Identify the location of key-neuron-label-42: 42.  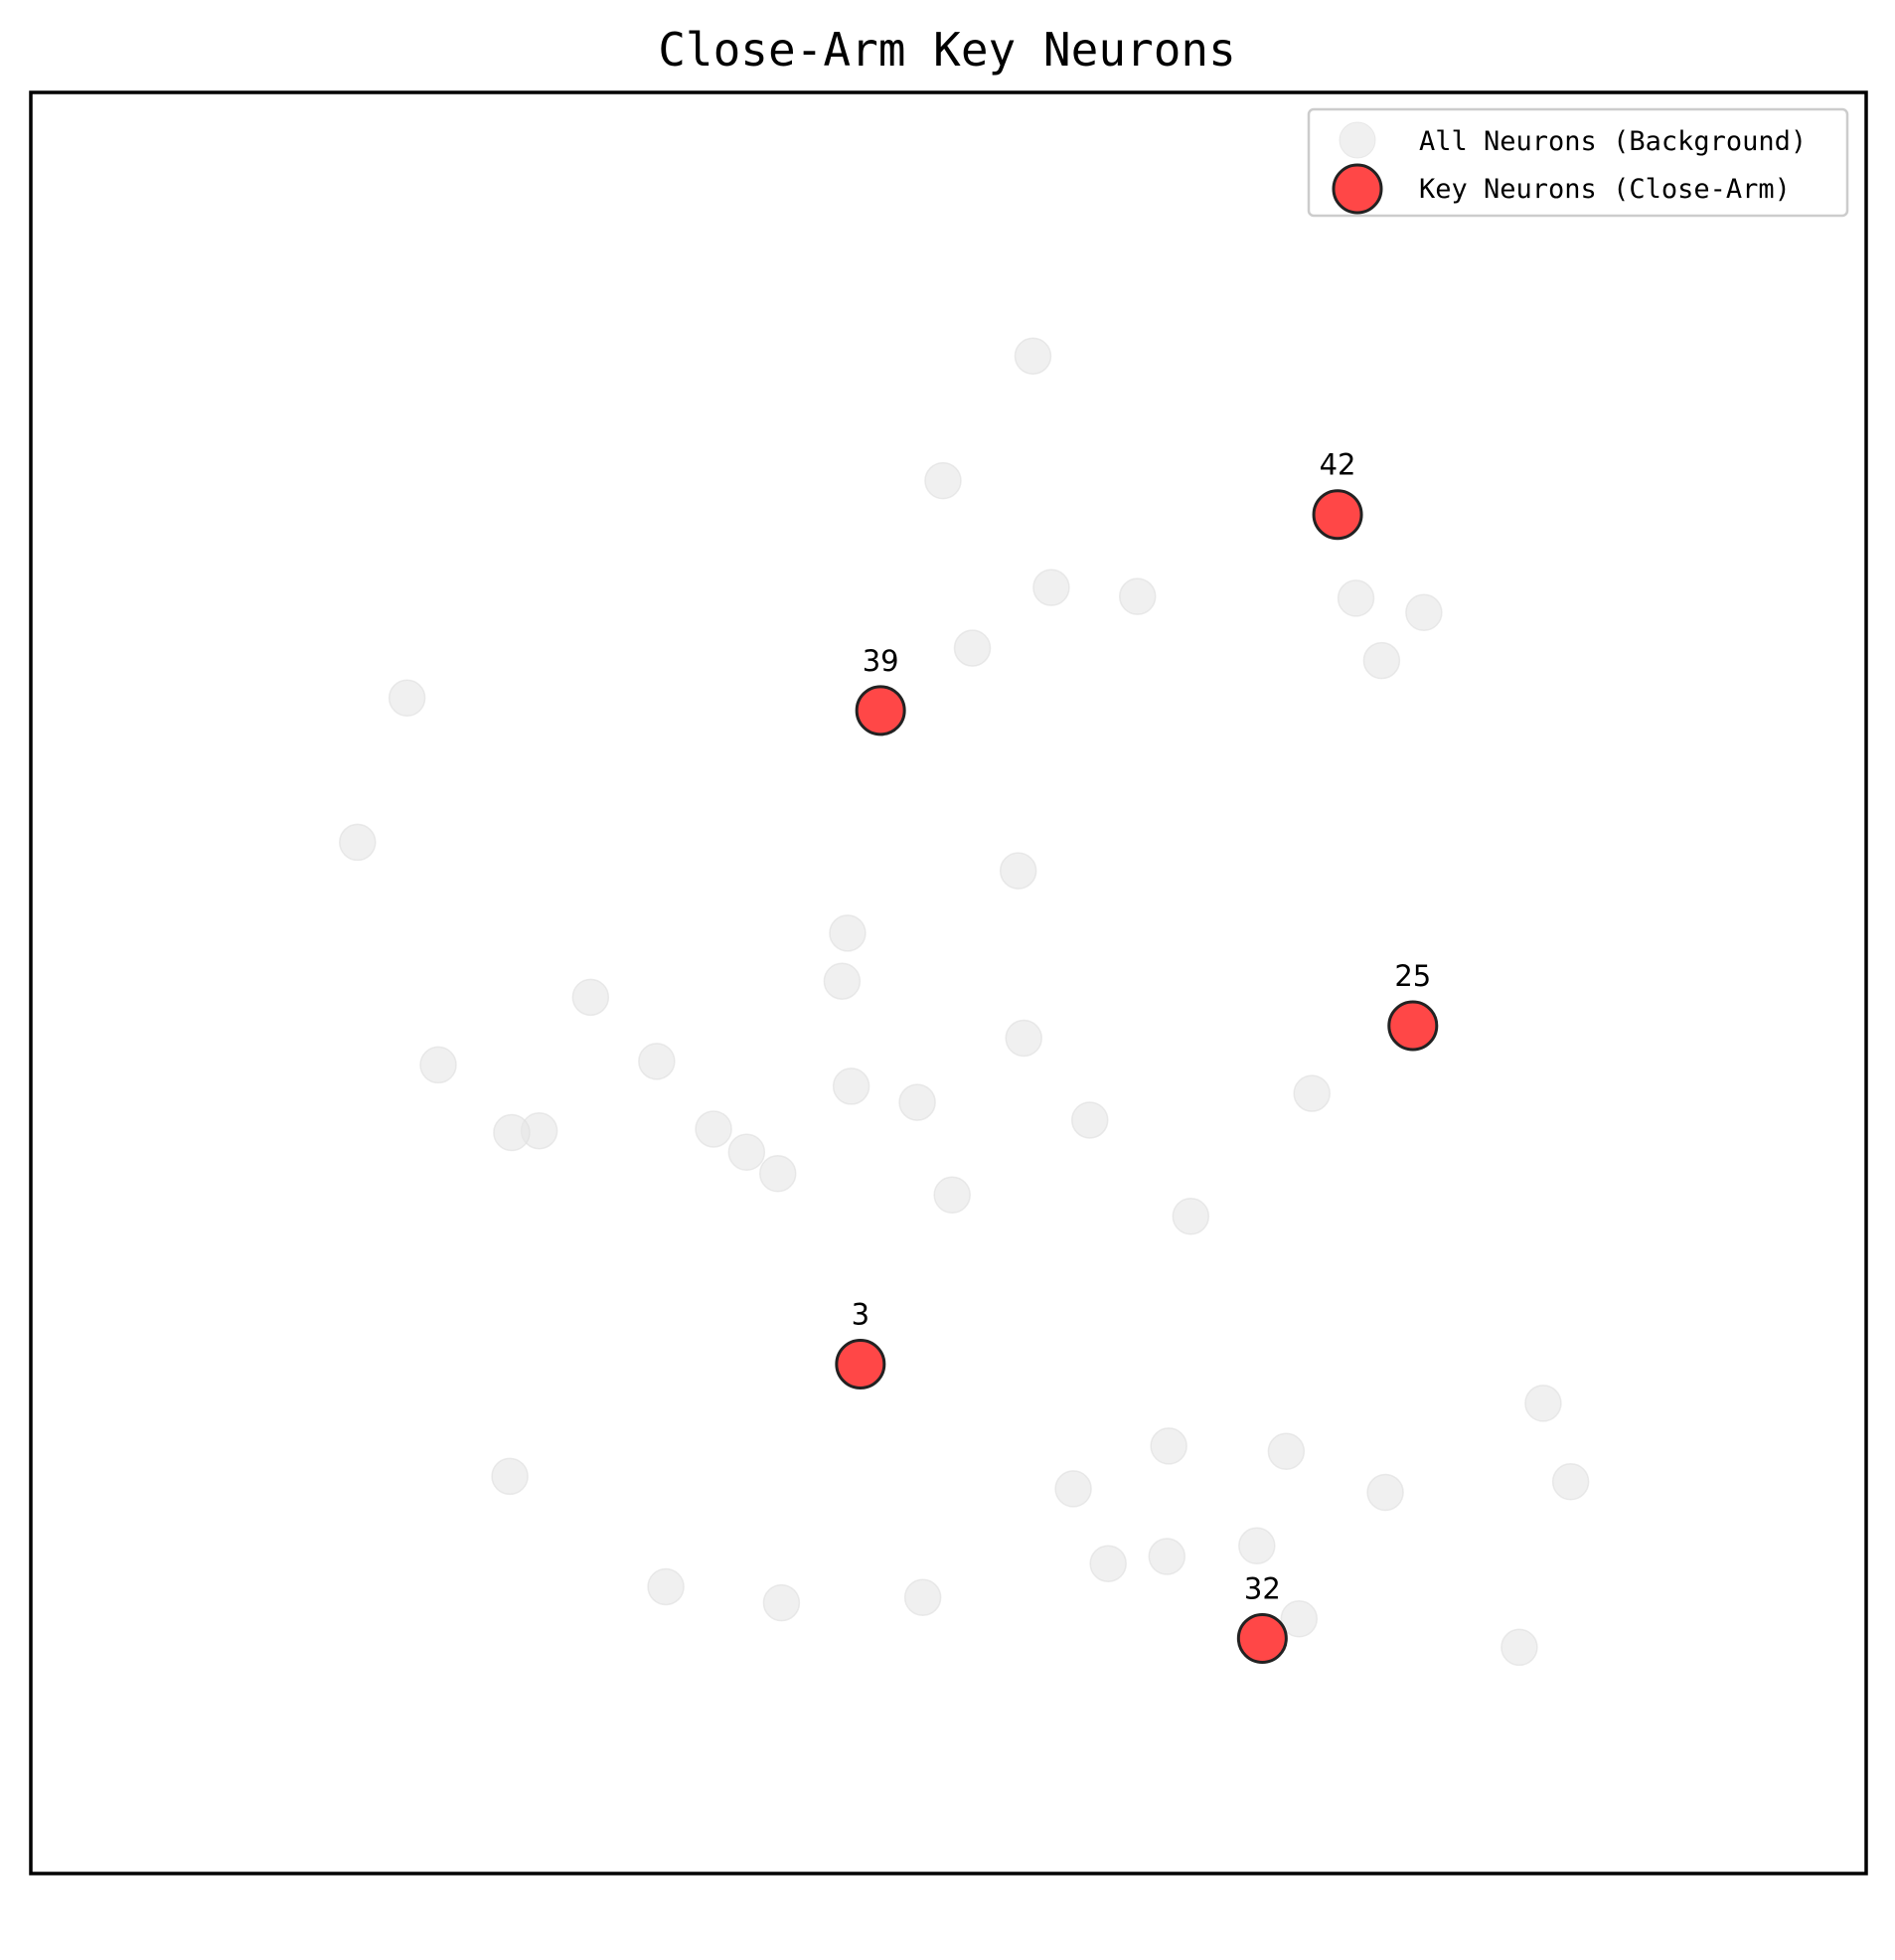
(1338, 465).